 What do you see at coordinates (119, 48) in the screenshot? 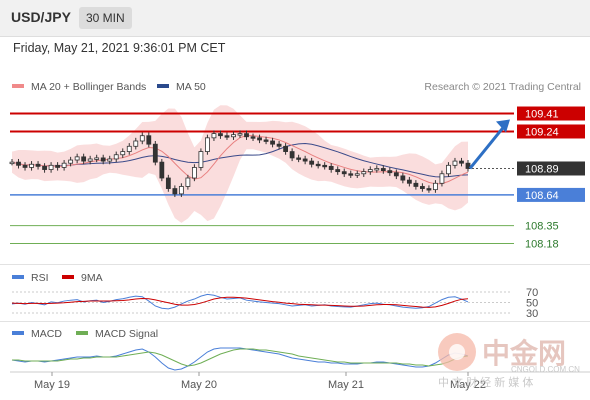
I see `chart-datetime: Friday, May 21, 2021 9:36:01 PM CET` at bounding box center [119, 48].